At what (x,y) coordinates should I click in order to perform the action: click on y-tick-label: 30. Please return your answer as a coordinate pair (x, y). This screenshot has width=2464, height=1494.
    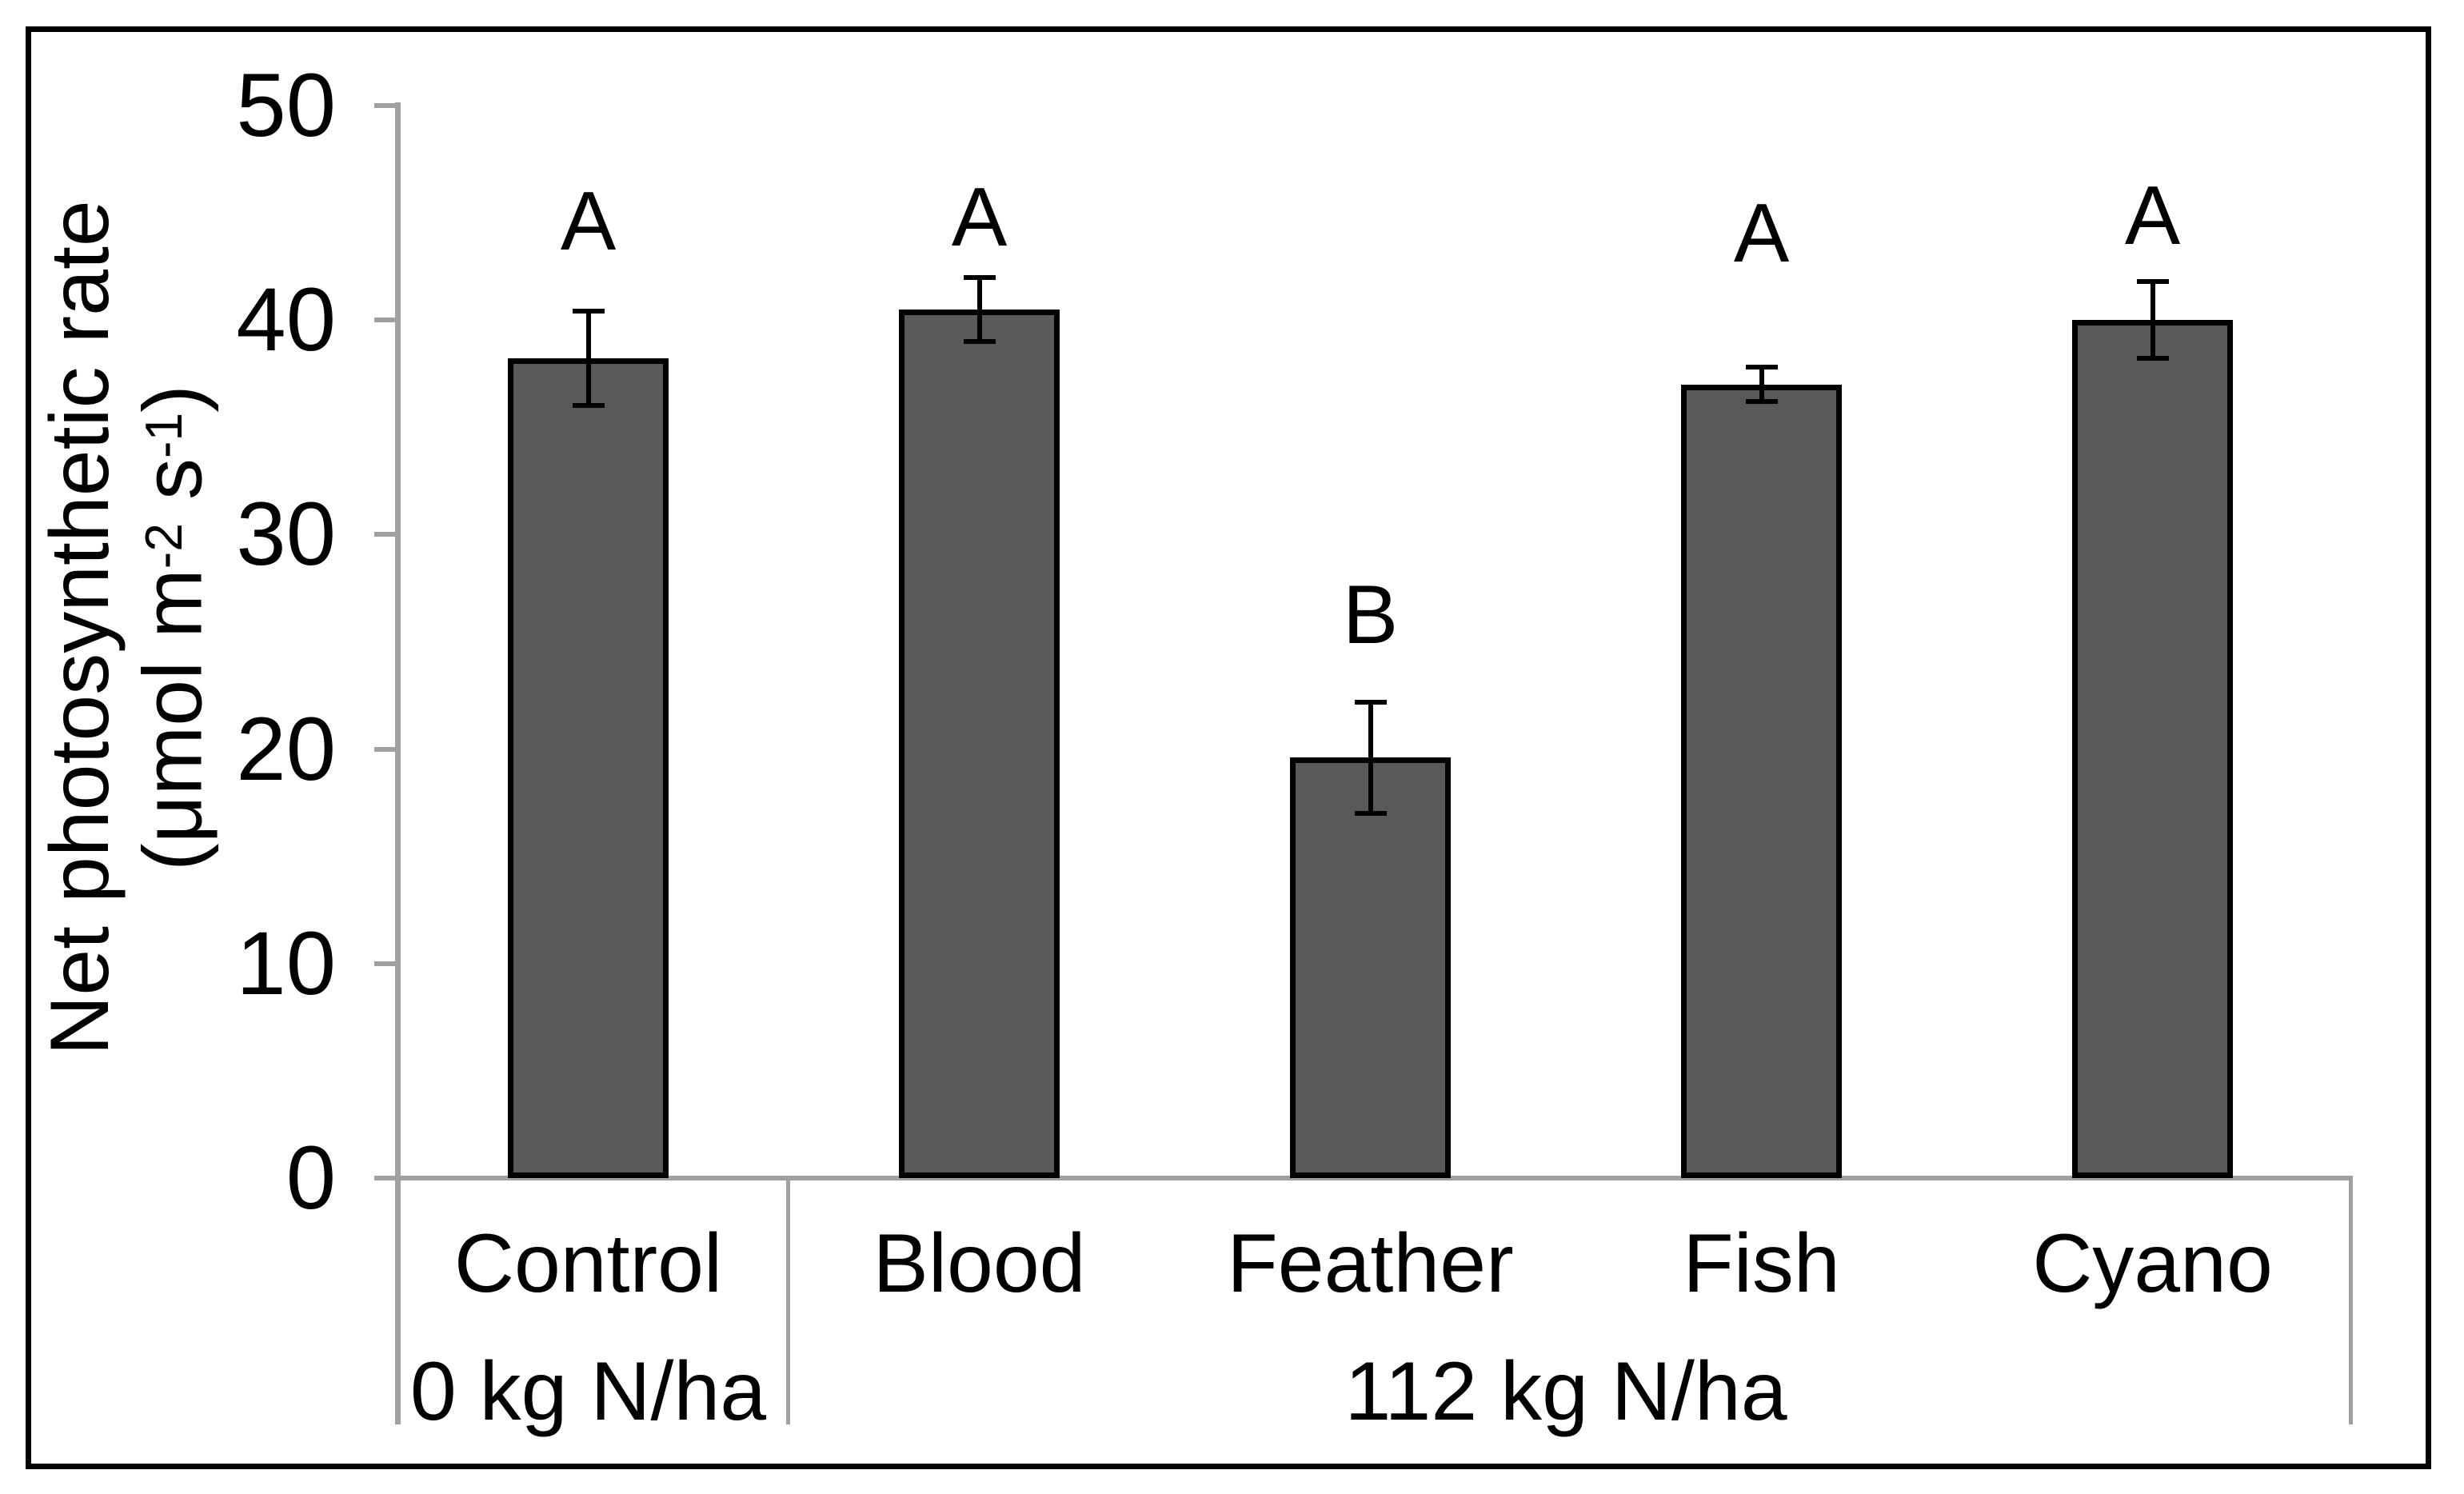
    Looking at the image, I should click on (286, 534).